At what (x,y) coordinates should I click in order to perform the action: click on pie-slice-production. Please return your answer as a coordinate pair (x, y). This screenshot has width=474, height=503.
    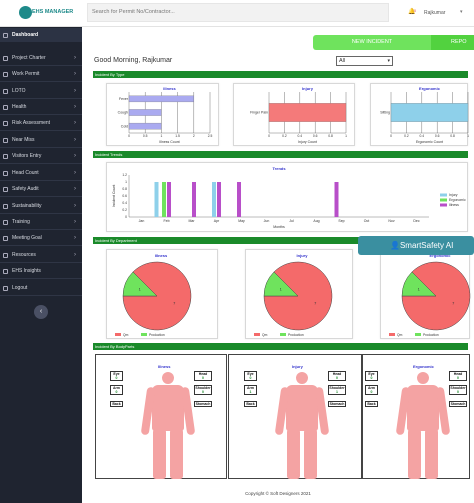
    Looking at the image, I should click on (419, 284).